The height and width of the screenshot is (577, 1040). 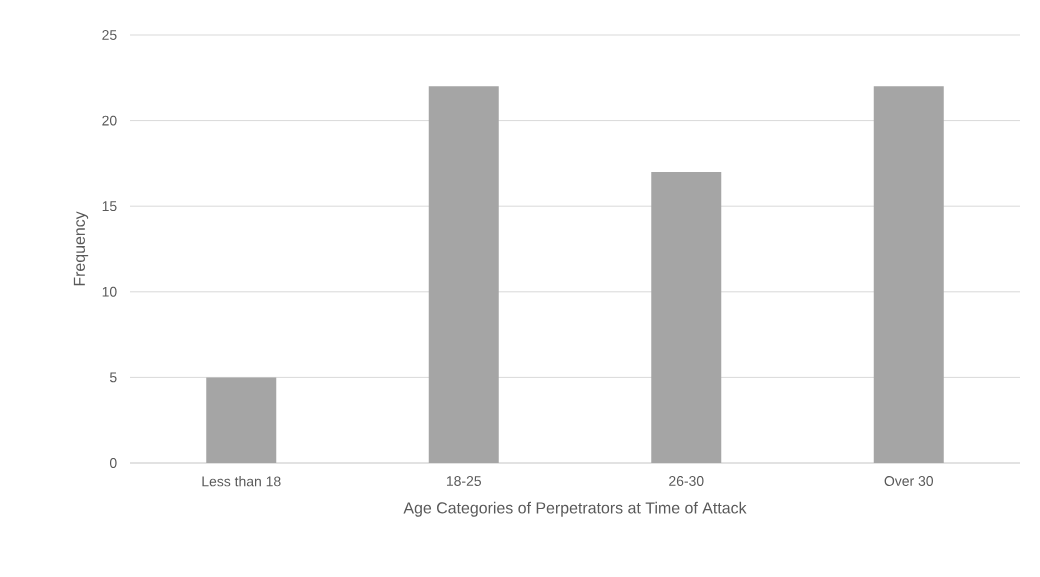 What do you see at coordinates (241, 481) in the screenshot?
I see `x-tick-label: Less than 18` at bounding box center [241, 481].